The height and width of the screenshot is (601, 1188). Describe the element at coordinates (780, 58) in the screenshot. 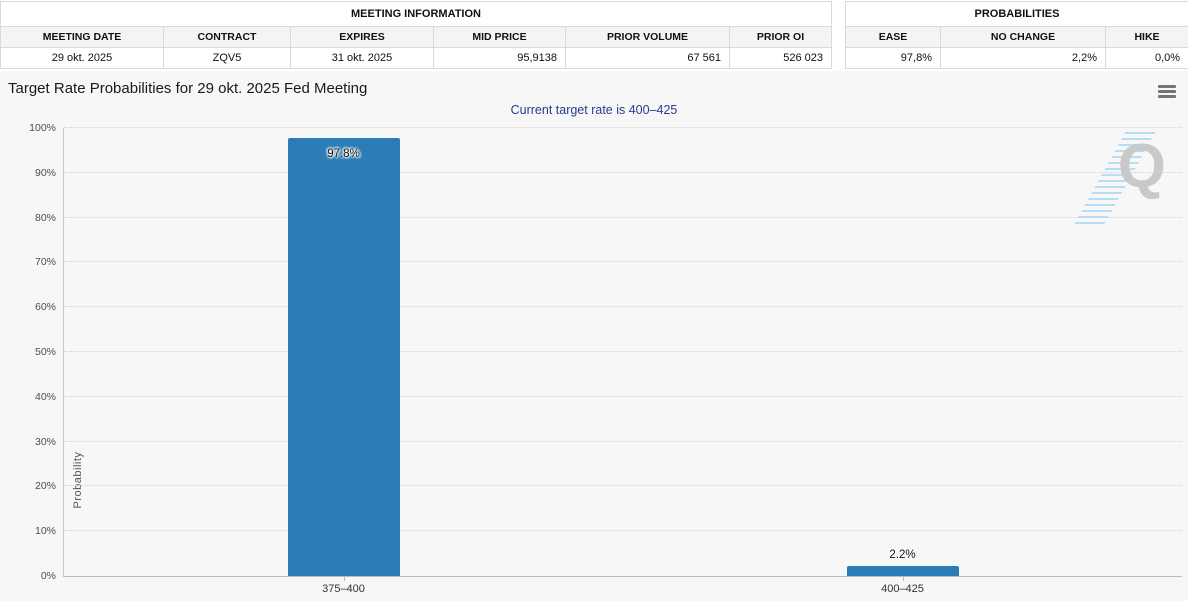

I see `prior-oi-value: 526 023` at that location.